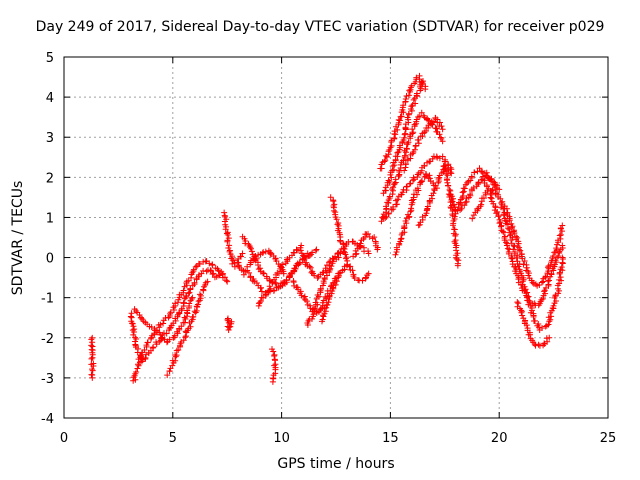  I want to click on x-tick-label: 15, so click(390, 438).